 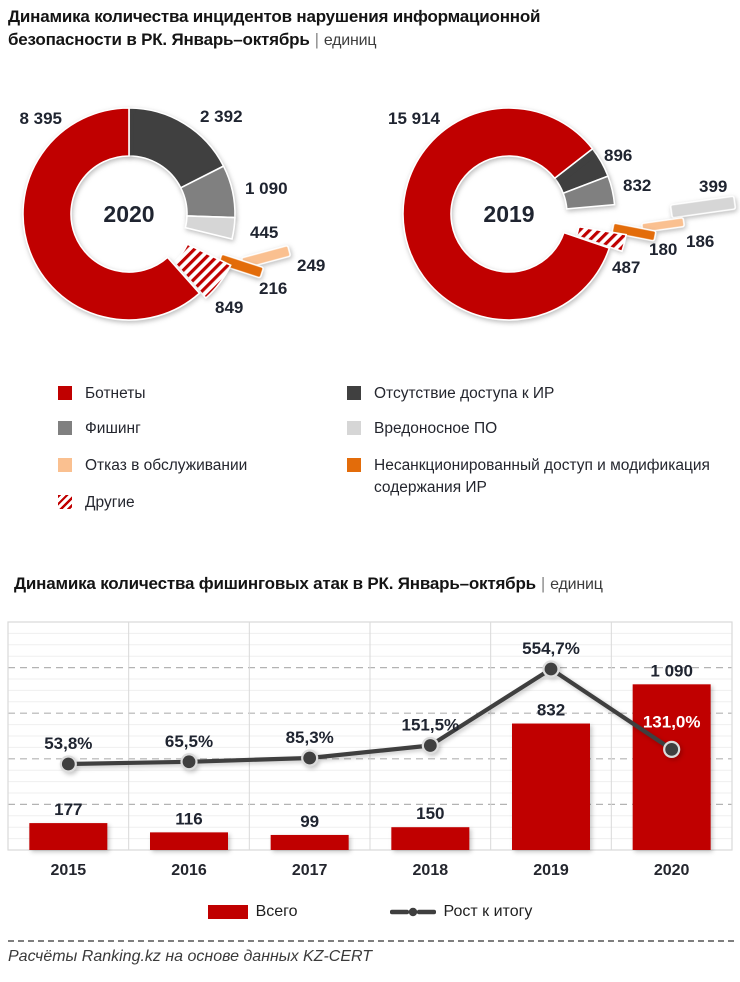 I want to click on x-axis-year-label: 2018, so click(x=431, y=870).